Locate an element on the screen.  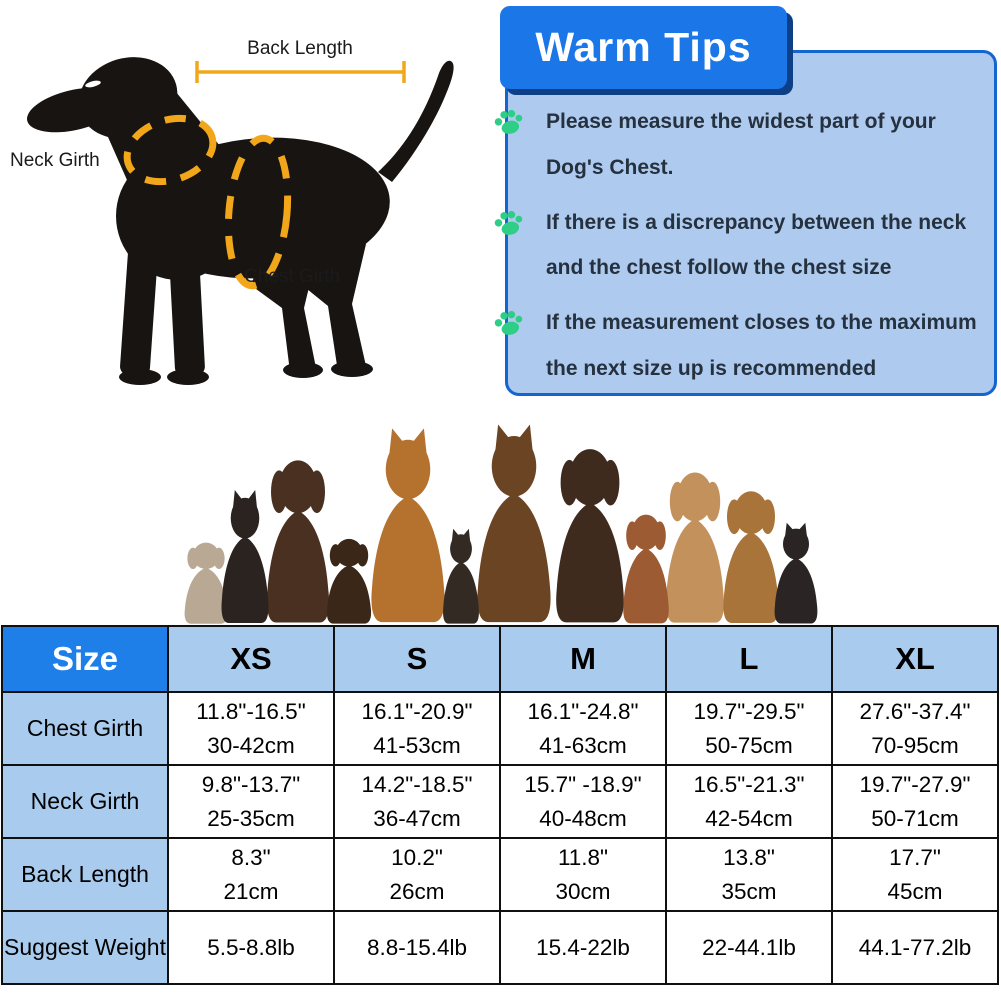
cell-back-s: 10.2" 26cm is located at coordinates (417, 874).